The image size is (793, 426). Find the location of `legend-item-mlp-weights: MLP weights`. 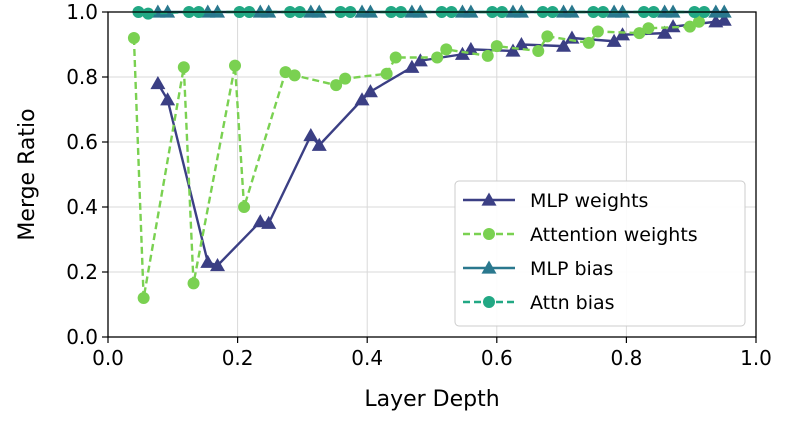

legend-item-mlp-weights: MLP weights is located at coordinates (555, 201).